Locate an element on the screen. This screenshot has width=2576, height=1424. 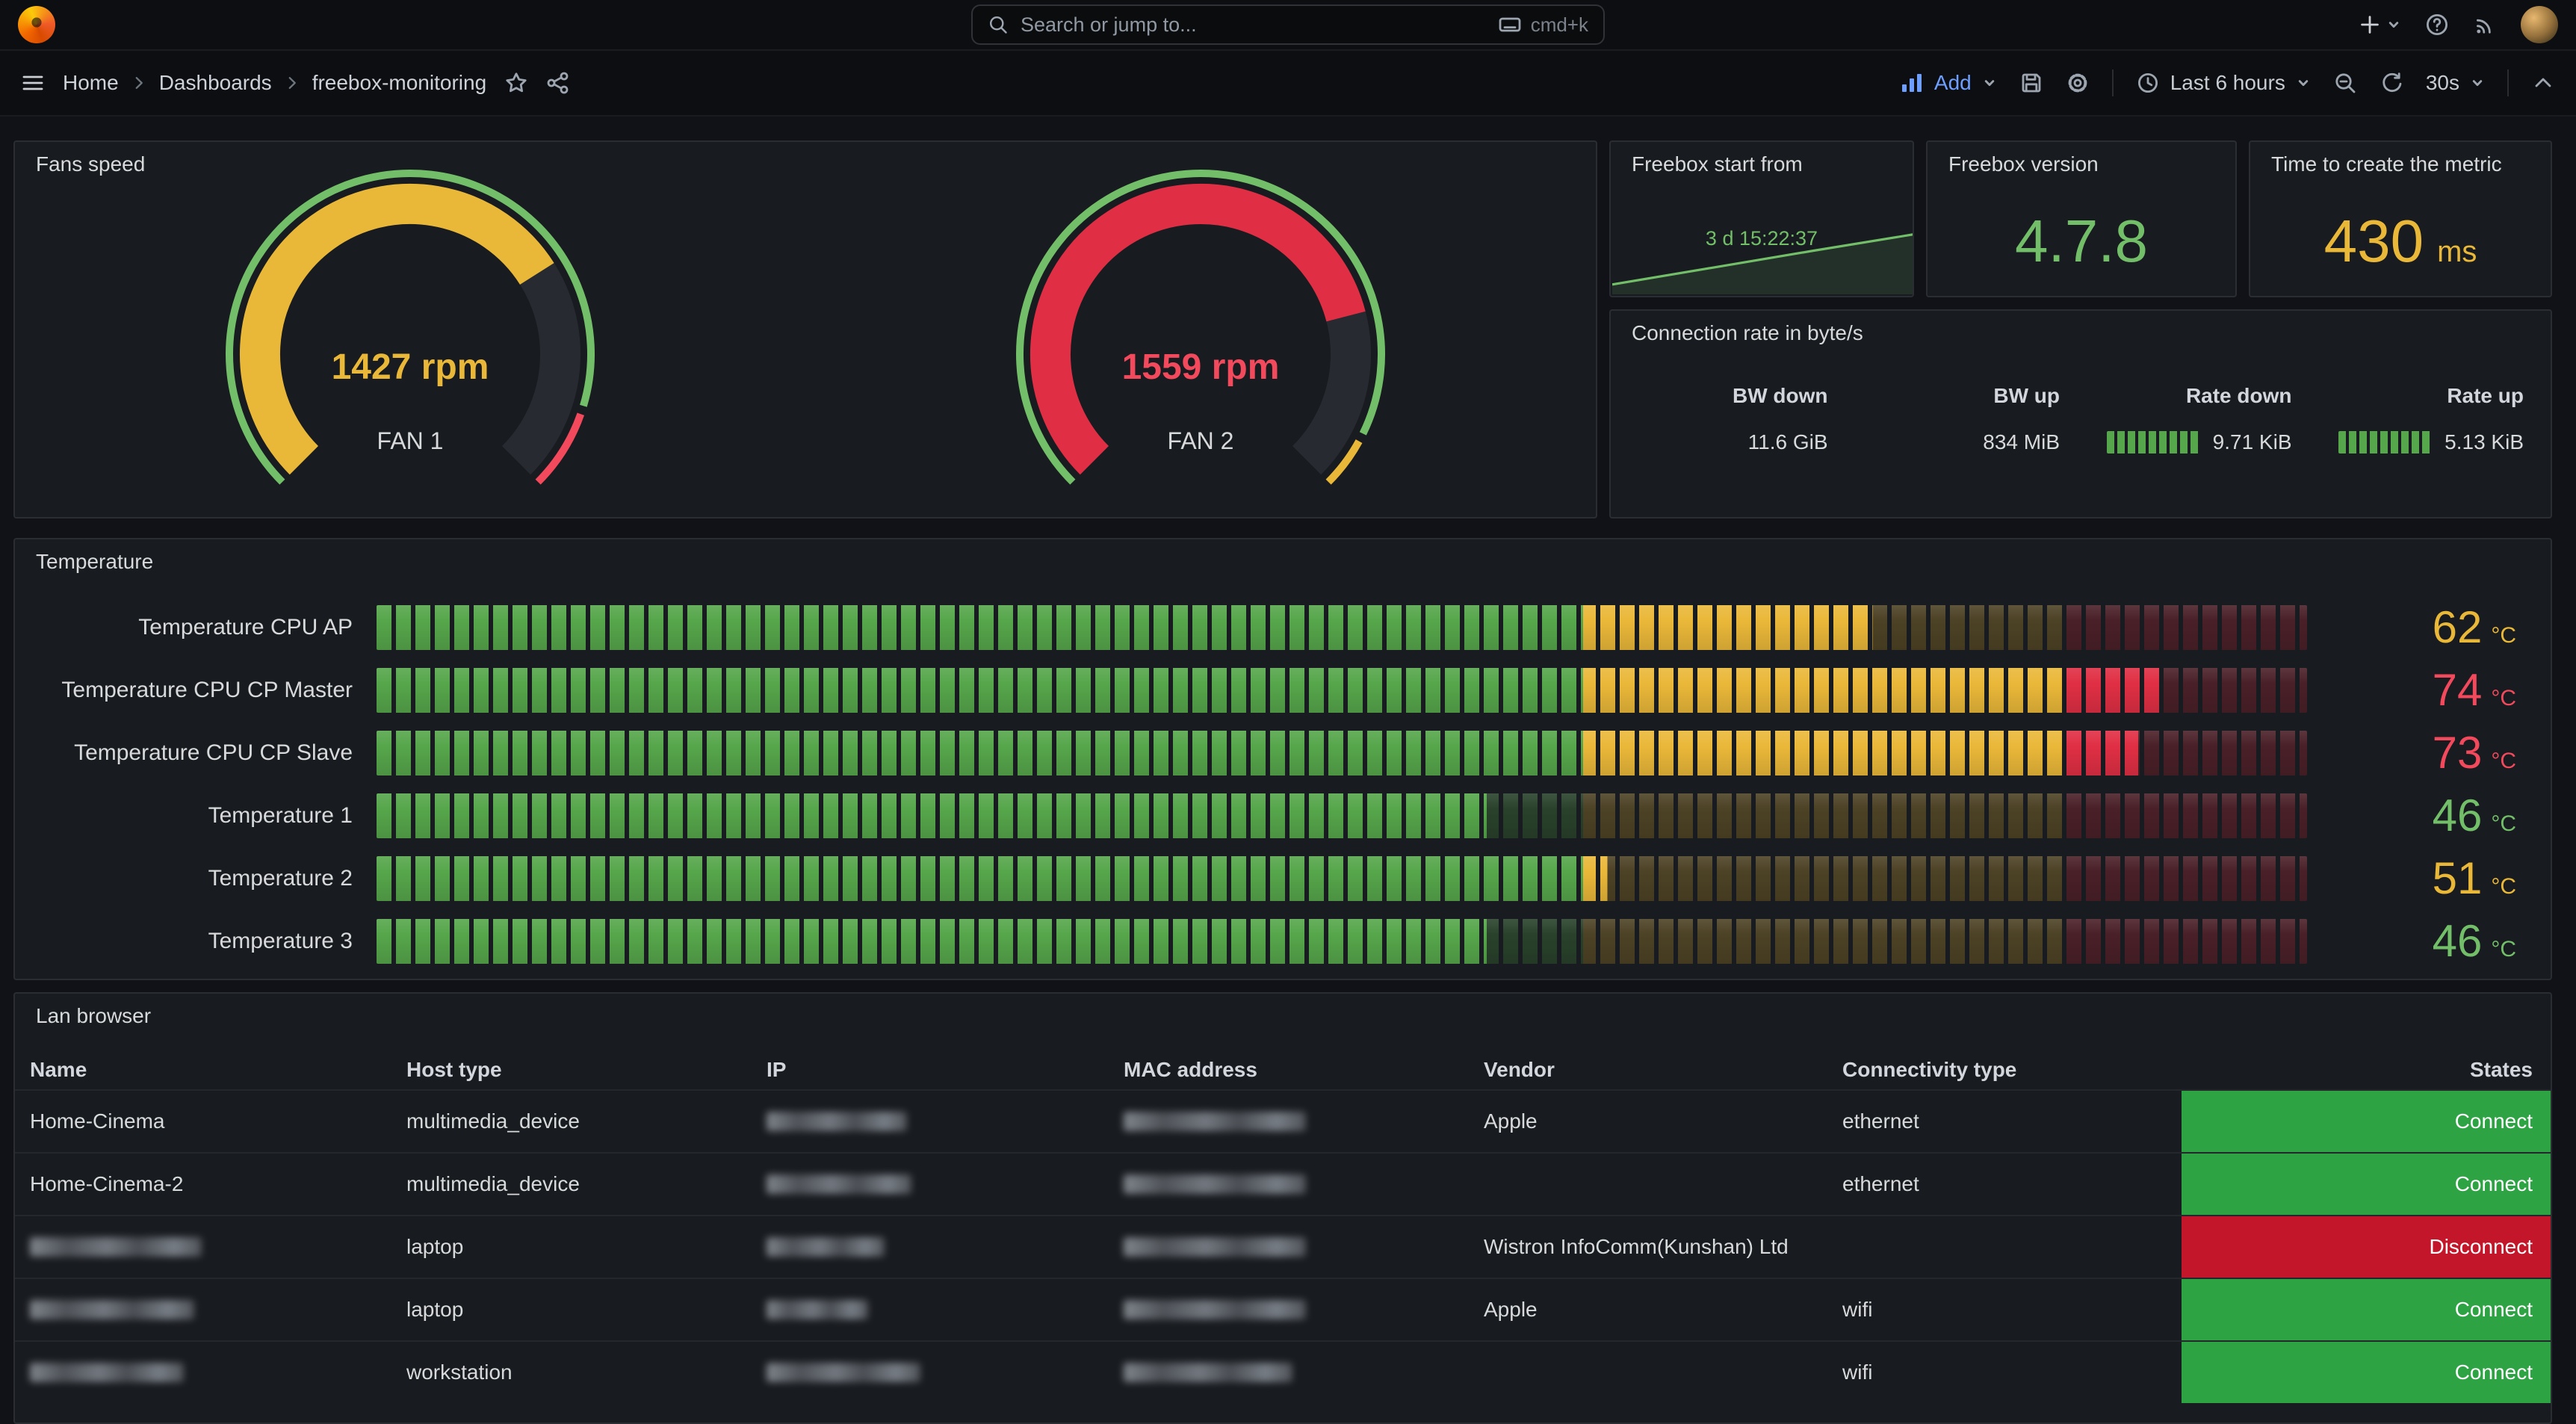
share-icon is located at coordinates (558, 83).